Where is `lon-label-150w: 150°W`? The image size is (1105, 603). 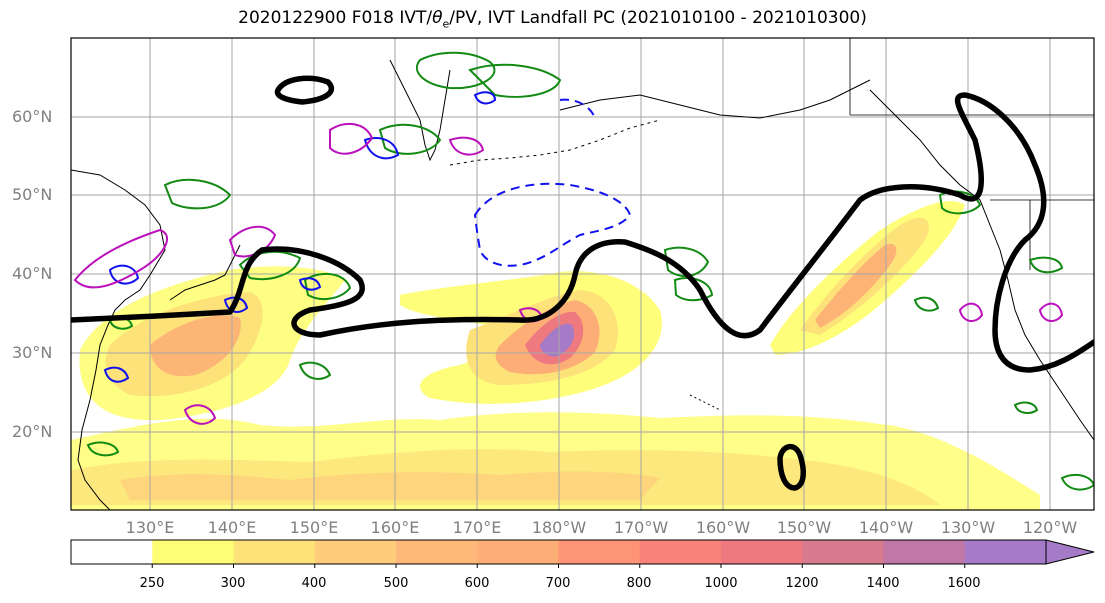
lon-label-150w: 150°W is located at coordinates (804, 527).